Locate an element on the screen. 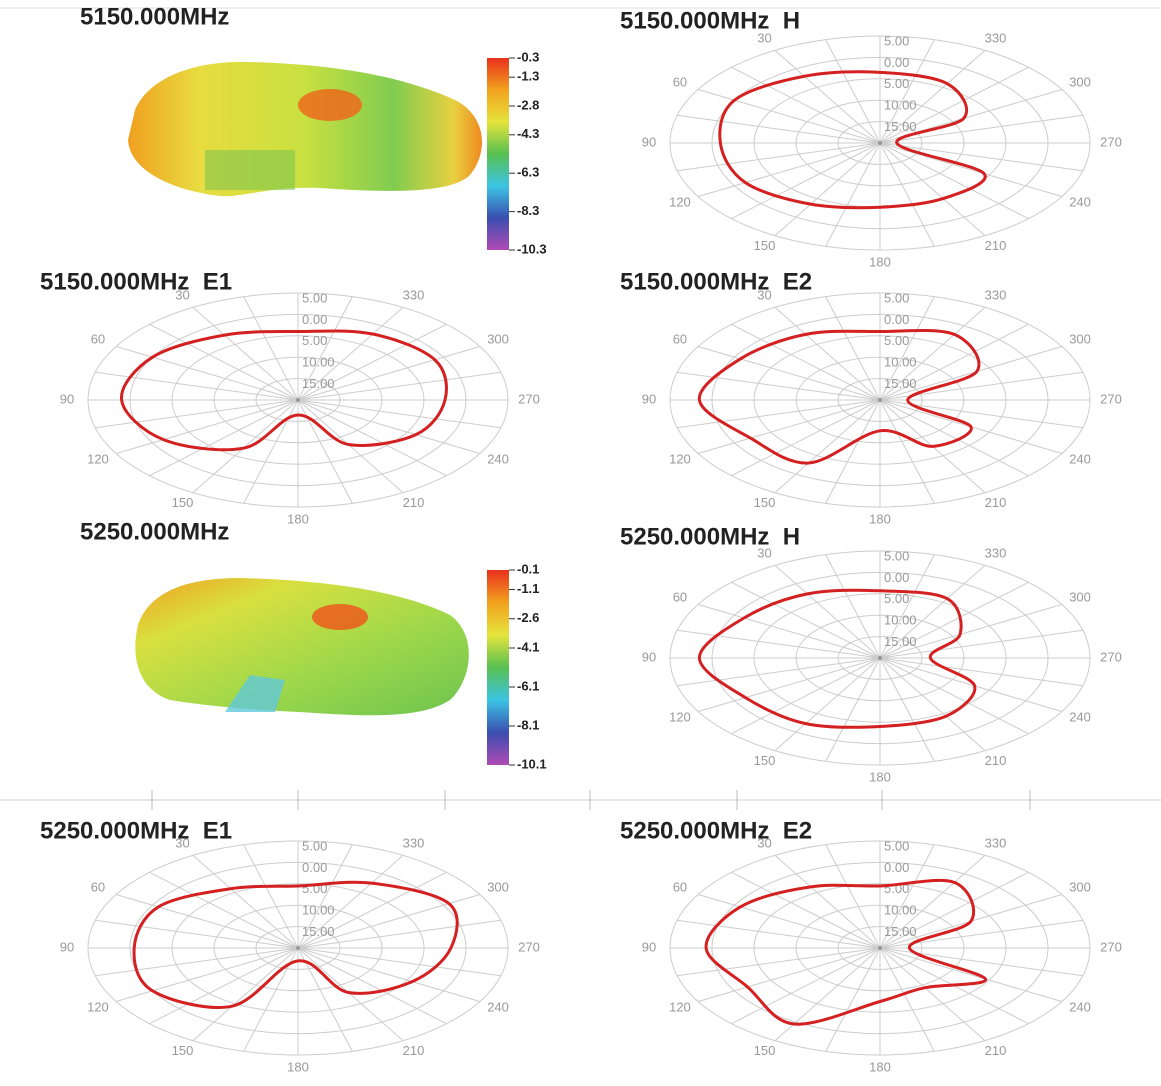 The image size is (1161, 1086). theta-tick-label: 150 is located at coordinates (765, 1050).